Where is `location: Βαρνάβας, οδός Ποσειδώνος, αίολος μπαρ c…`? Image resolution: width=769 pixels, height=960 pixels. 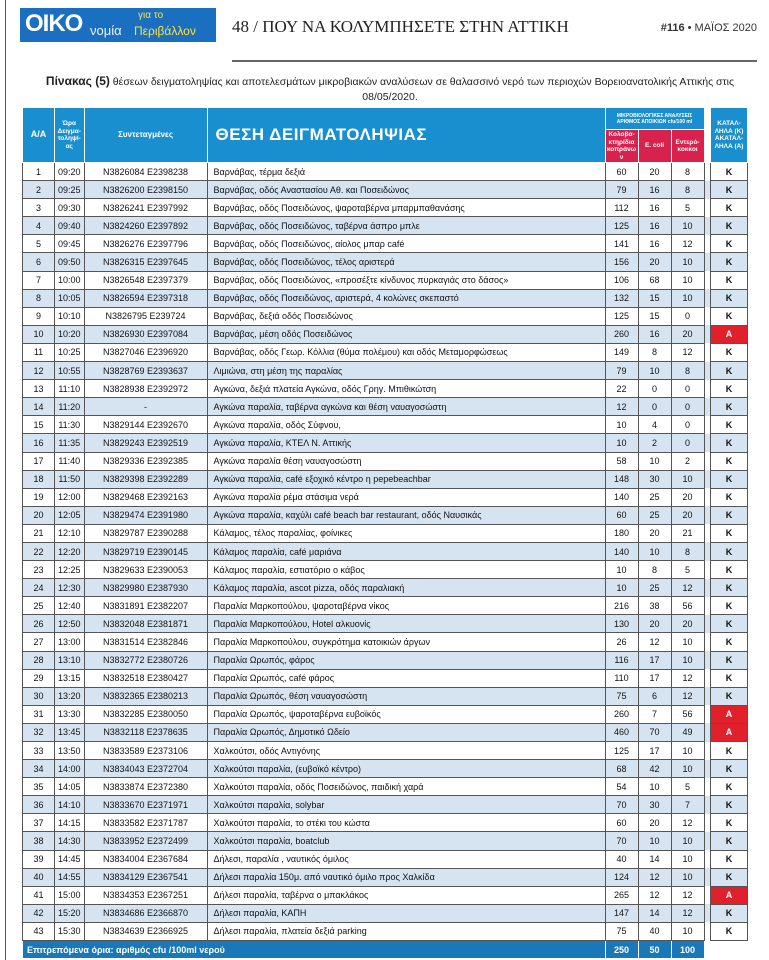
location: Βαρνάβας, οδός Ποσειδώνος, αίολος μπαρ c… is located at coordinates (406, 244).